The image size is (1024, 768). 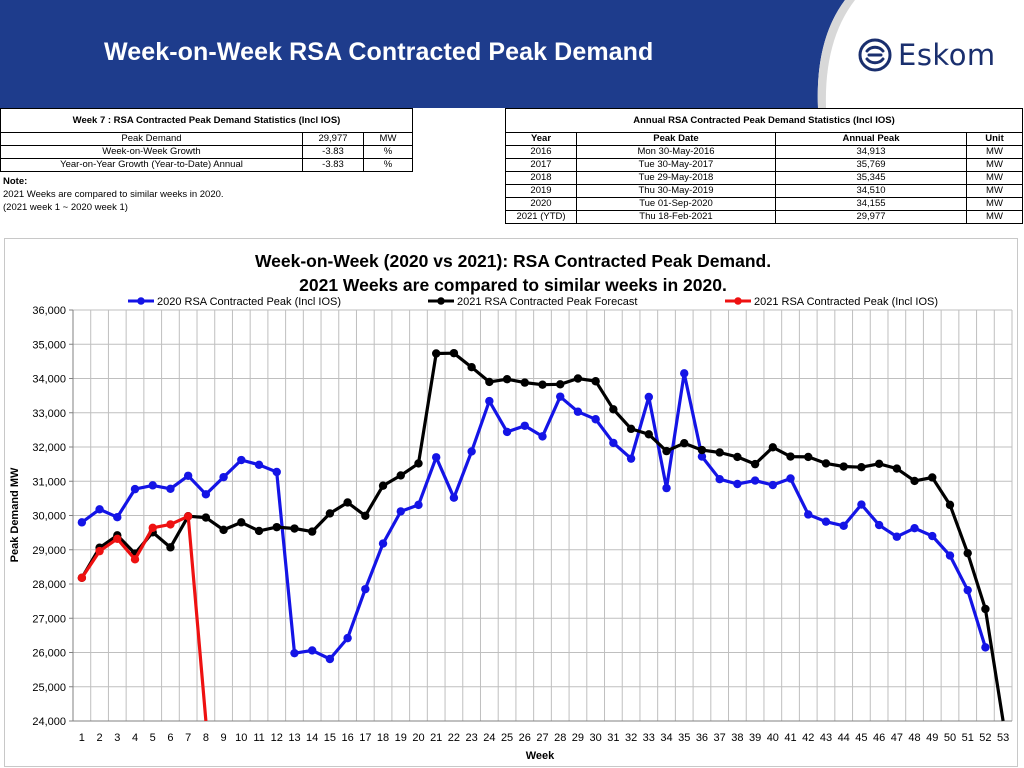 I want to click on table-row: 2016 Mon 30-May-2016 34,913 MW, so click(x=764, y=152).